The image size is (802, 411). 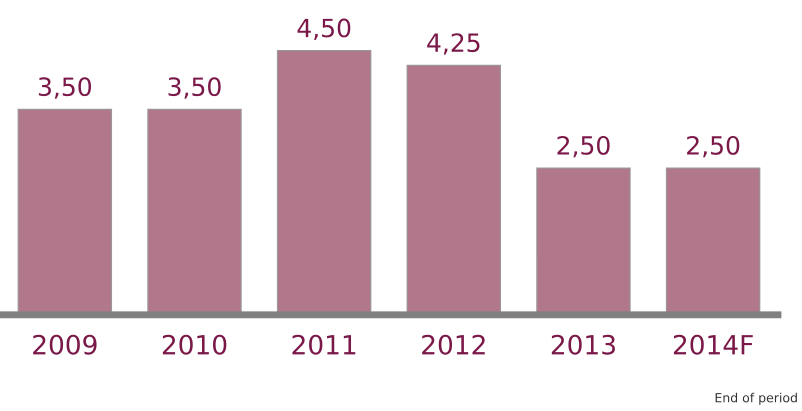 What do you see at coordinates (324, 29) in the screenshot?
I see `data-label: 4,50` at bounding box center [324, 29].